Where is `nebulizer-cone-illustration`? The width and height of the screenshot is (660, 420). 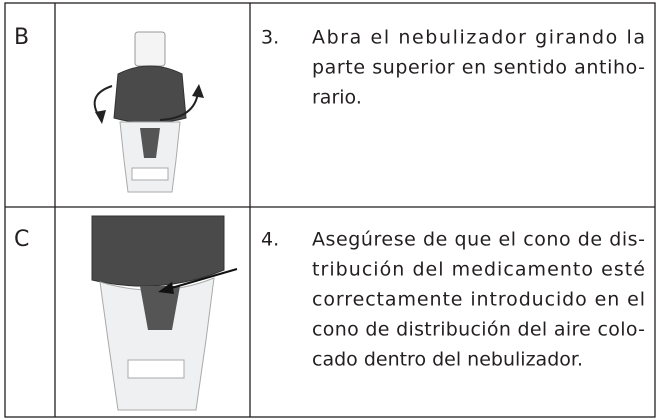
nebulizer-cone-illustration is located at coordinates (164, 313).